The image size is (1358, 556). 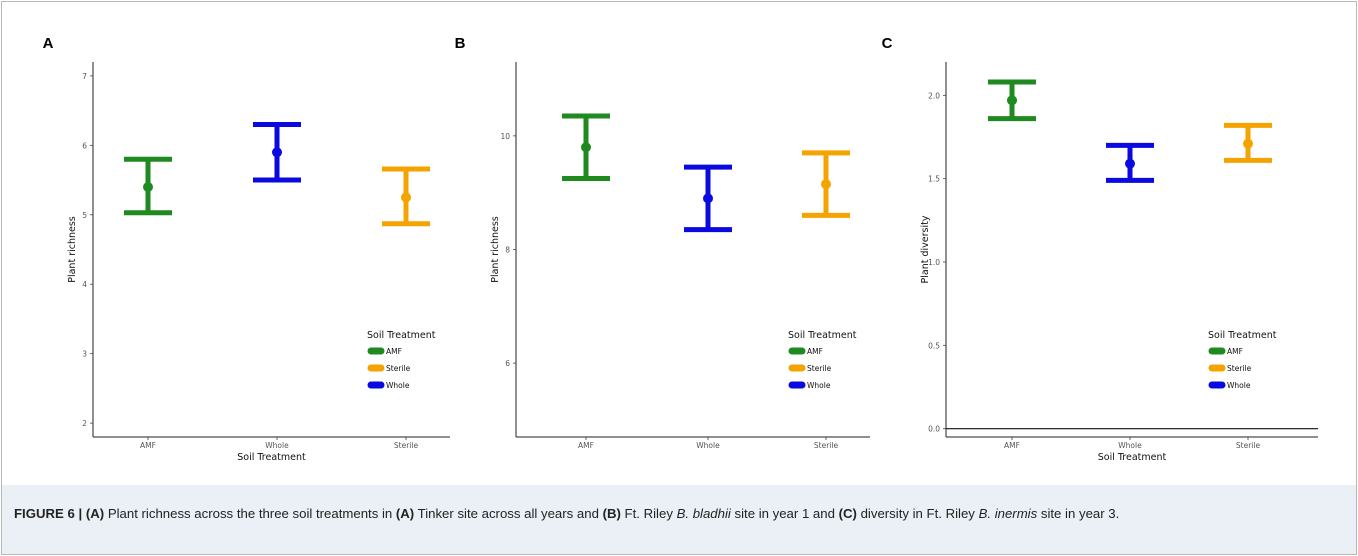 I want to click on y-tick-label: 10, so click(x=505, y=136).